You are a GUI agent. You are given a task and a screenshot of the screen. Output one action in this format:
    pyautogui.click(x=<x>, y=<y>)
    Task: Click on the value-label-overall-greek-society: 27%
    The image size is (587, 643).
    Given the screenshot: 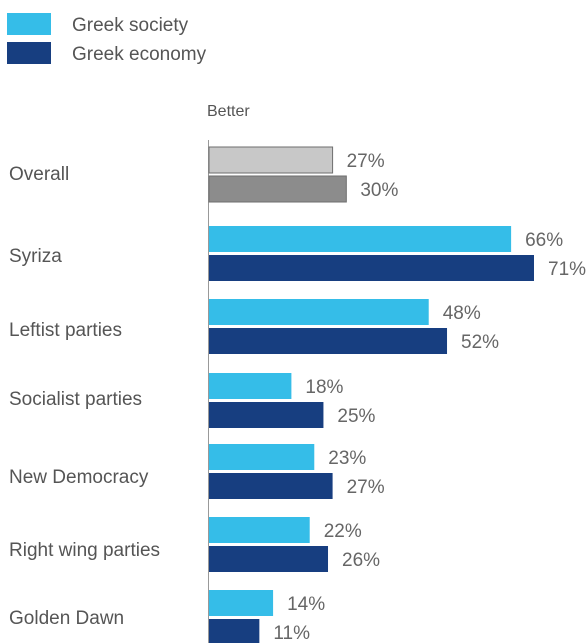 What is the action you would take?
    pyautogui.click(x=366, y=161)
    